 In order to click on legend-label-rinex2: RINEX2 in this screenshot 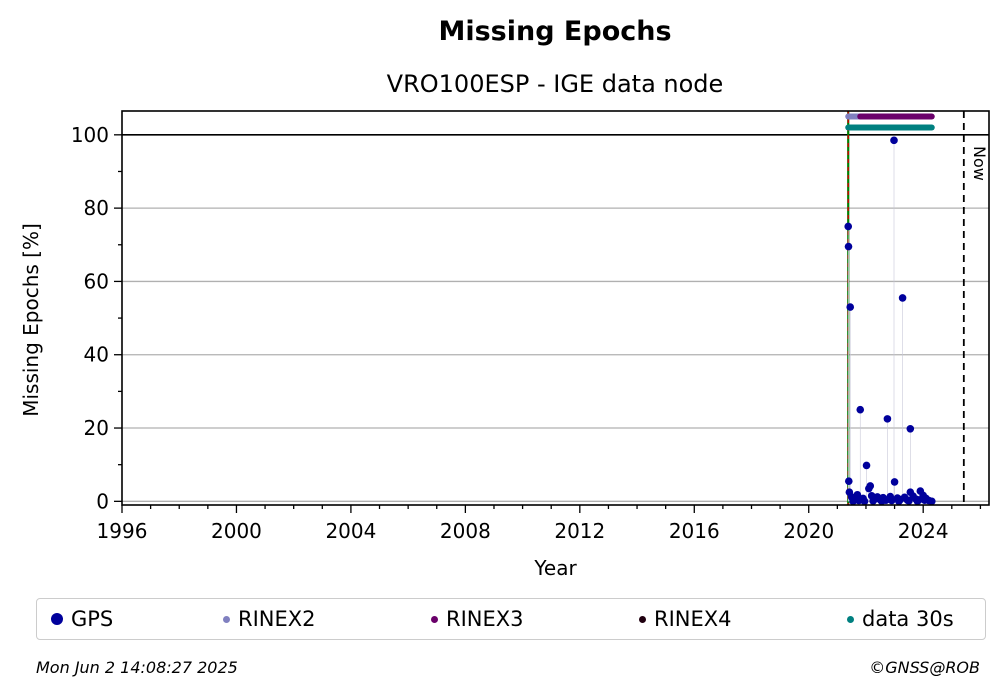, I will do `click(277, 619)`.